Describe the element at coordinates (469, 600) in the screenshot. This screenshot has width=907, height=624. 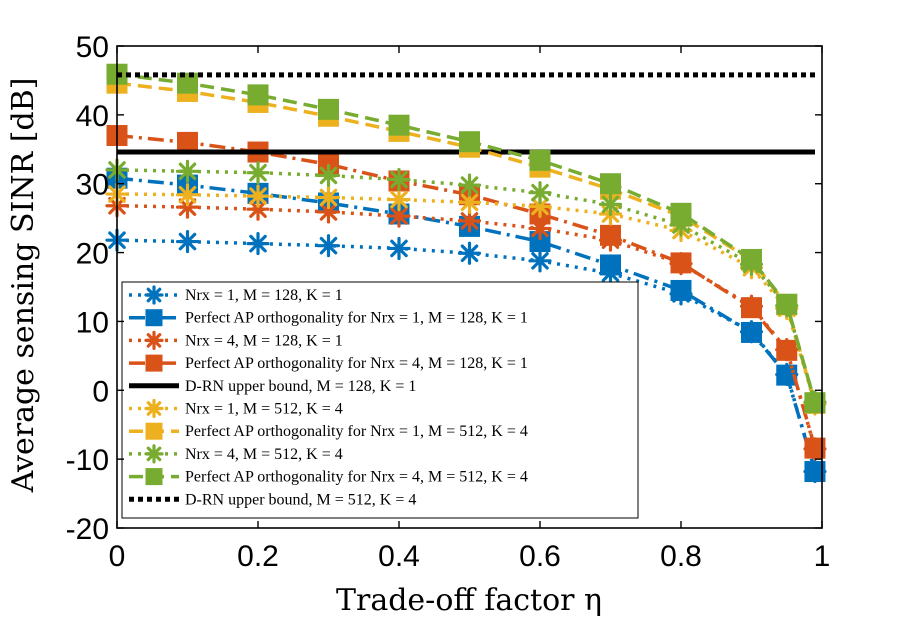
I see `x-axis-label: Trade-off factor η` at that location.